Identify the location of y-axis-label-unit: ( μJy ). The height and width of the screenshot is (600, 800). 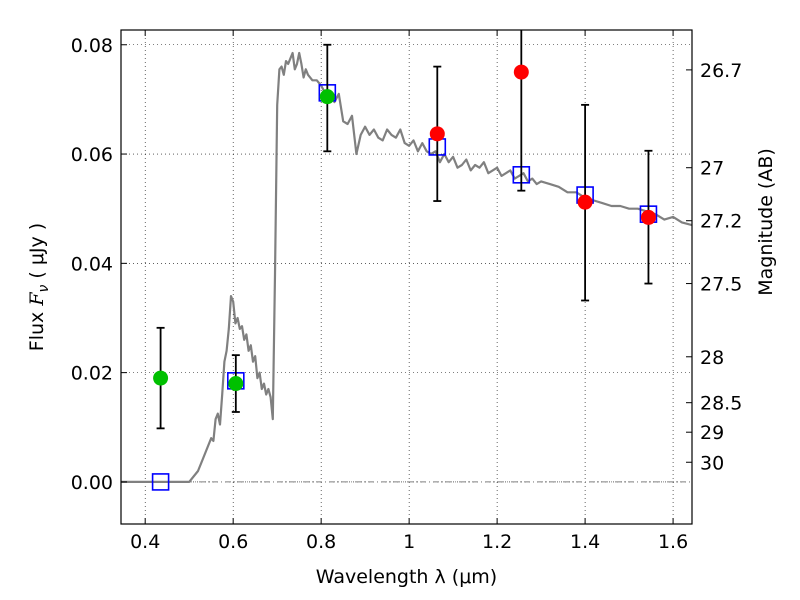
(37, 254).